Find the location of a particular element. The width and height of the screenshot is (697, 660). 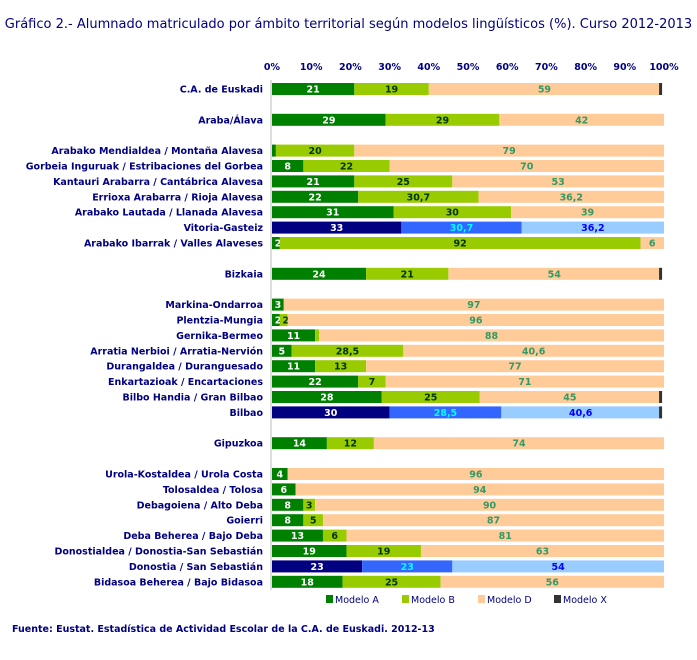

data-label-modelo-a: 28 is located at coordinates (327, 398).